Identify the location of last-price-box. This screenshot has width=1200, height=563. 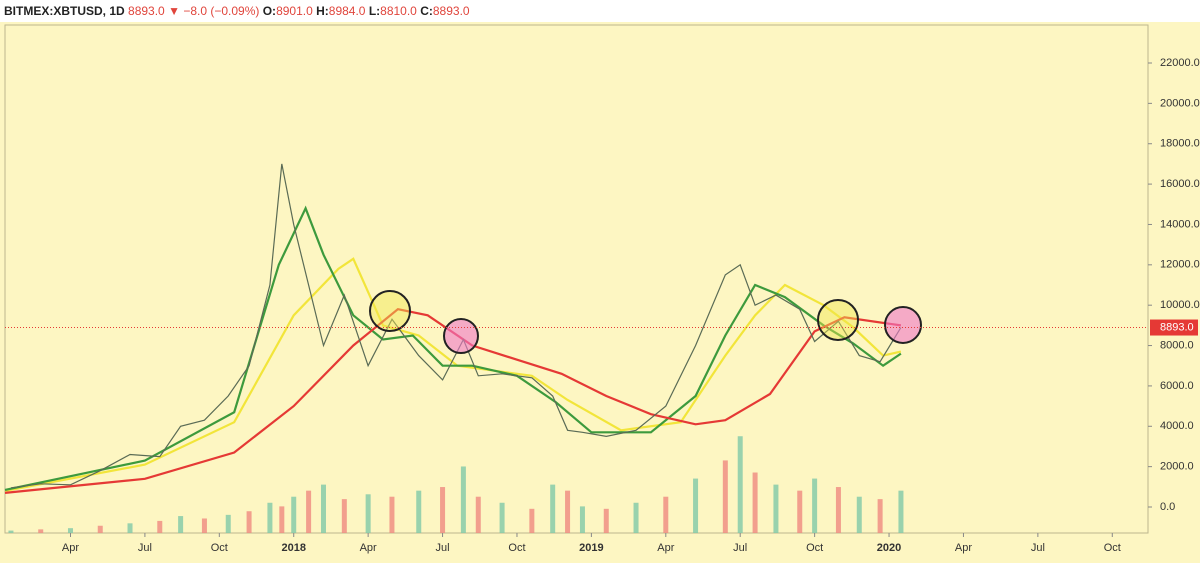
(1174, 327).